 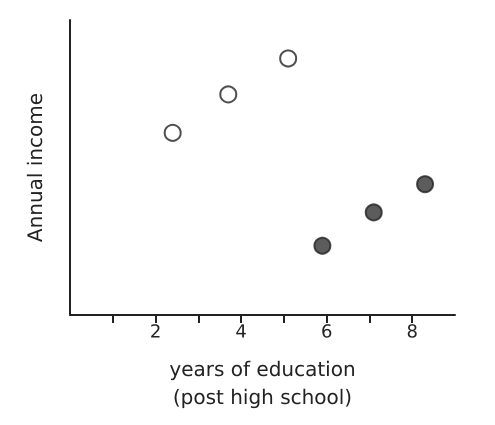 What do you see at coordinates (262, 383) in the screenshot?
I see `x-axis-title: years of education (post high school)` at bounding box center [262, 383].